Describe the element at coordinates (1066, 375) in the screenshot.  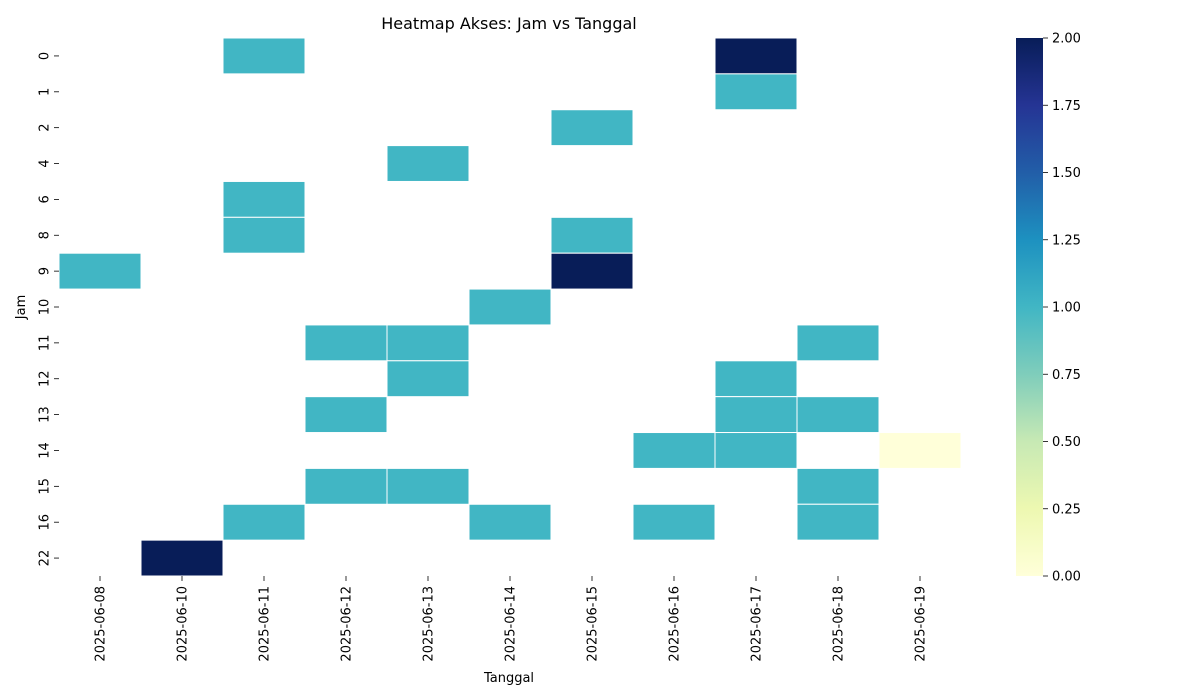
I see `colorbar-tick-label: 0.75` at that location.